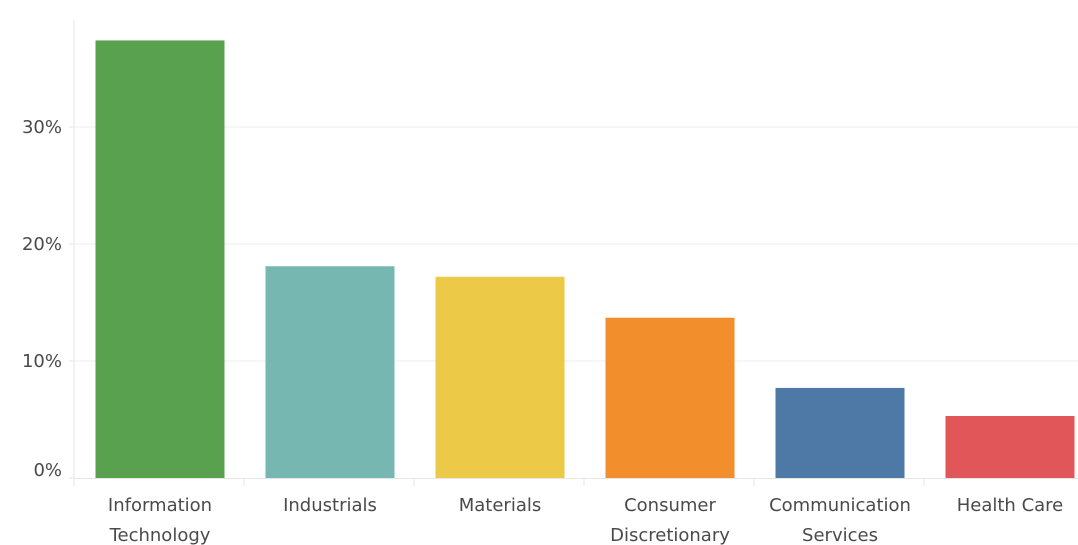  What do you see at coordinates (1010, 505) in the screenshot?
I see `x-tick-label: Health Care` at bounding box center [1010, 505].